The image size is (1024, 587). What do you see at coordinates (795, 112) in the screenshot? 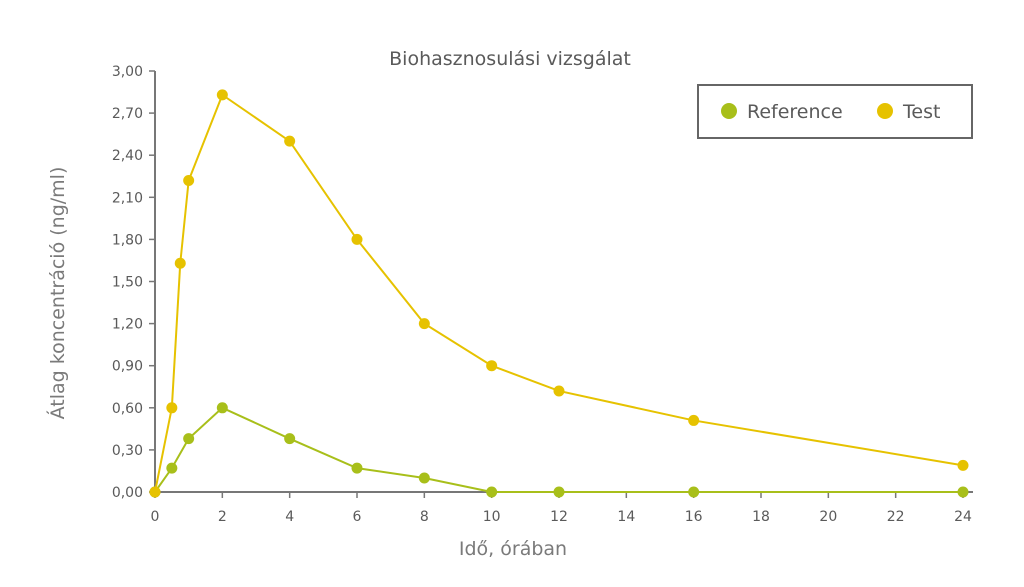
I see `legend-label-reference: Reference` at bounding box center [795, 112].